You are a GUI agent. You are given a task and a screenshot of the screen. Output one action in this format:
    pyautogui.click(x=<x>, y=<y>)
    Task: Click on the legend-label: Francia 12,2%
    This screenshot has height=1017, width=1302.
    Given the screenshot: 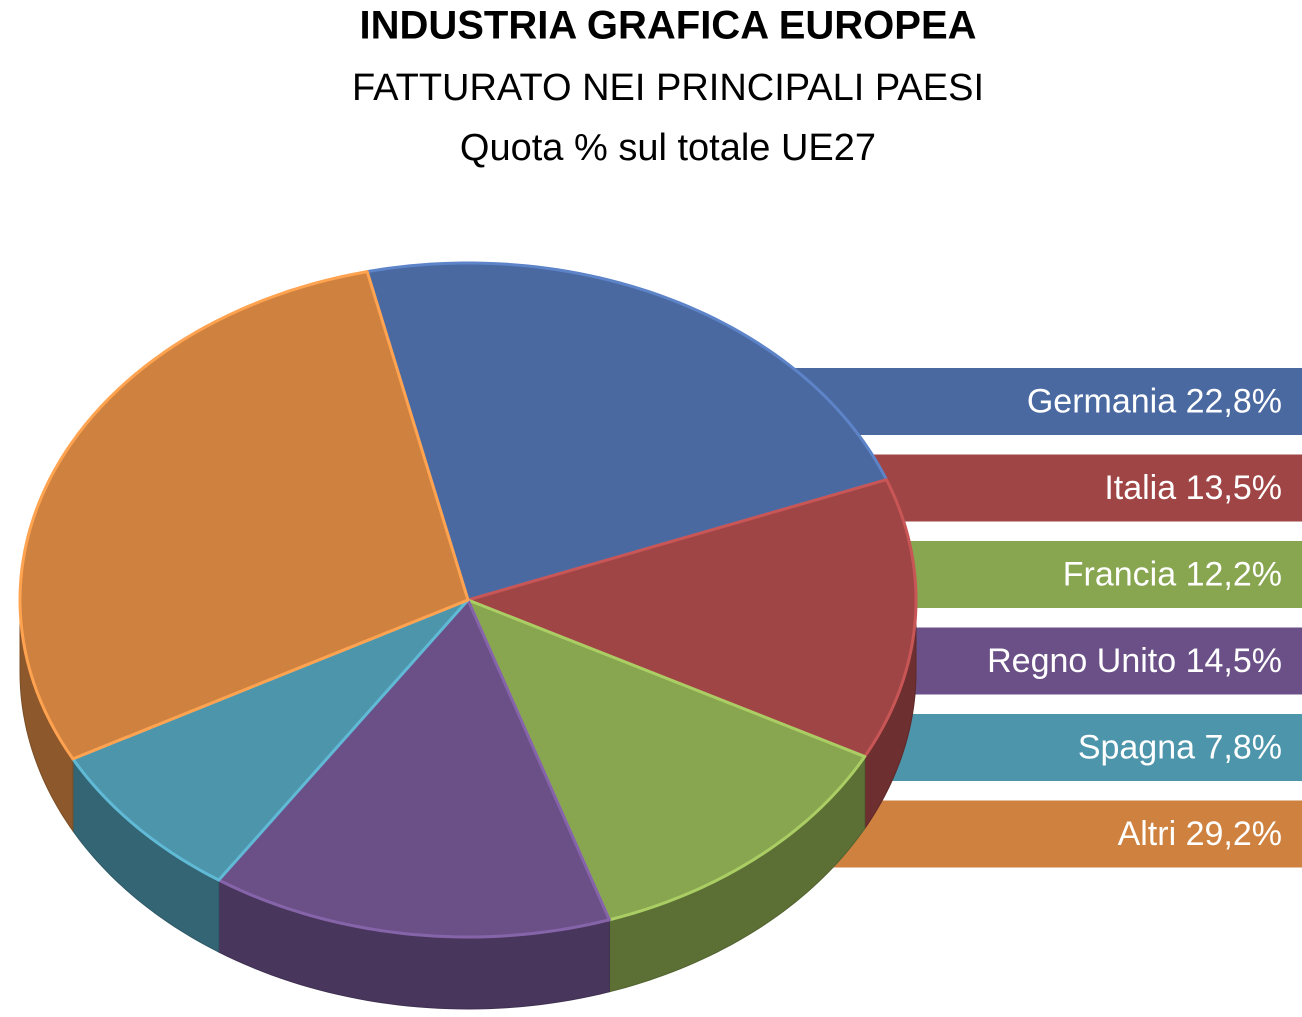 What is the action you would take?
    pyautogui.click(x=1172, y=574)
    